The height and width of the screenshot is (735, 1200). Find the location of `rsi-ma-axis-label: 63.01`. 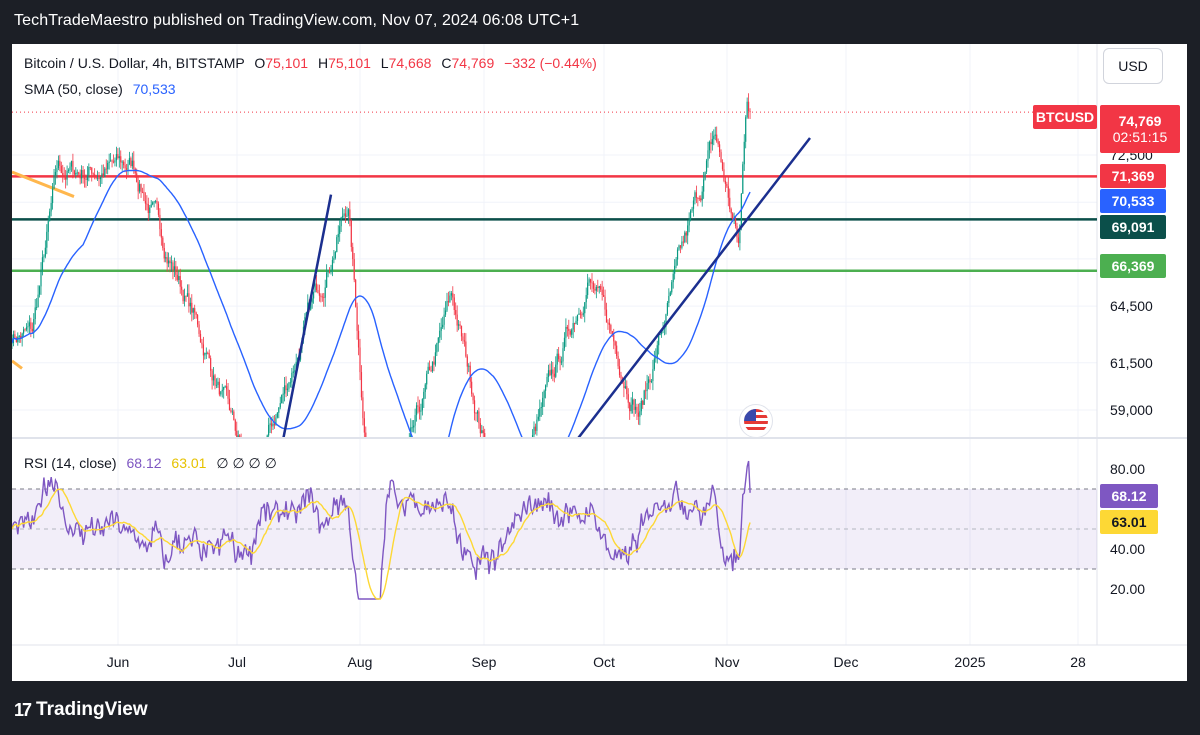

rsi-ma-axis-label: 63.01 is located at coordinates (1129, 522).